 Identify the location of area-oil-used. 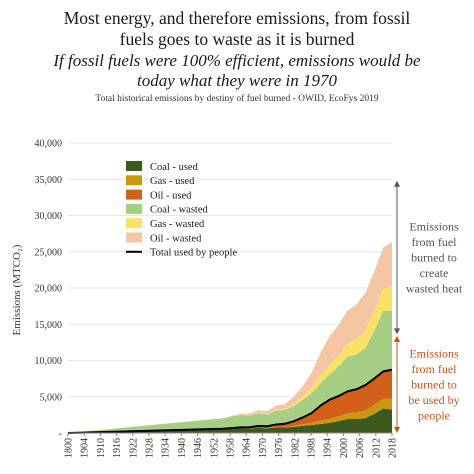
(230, 401).